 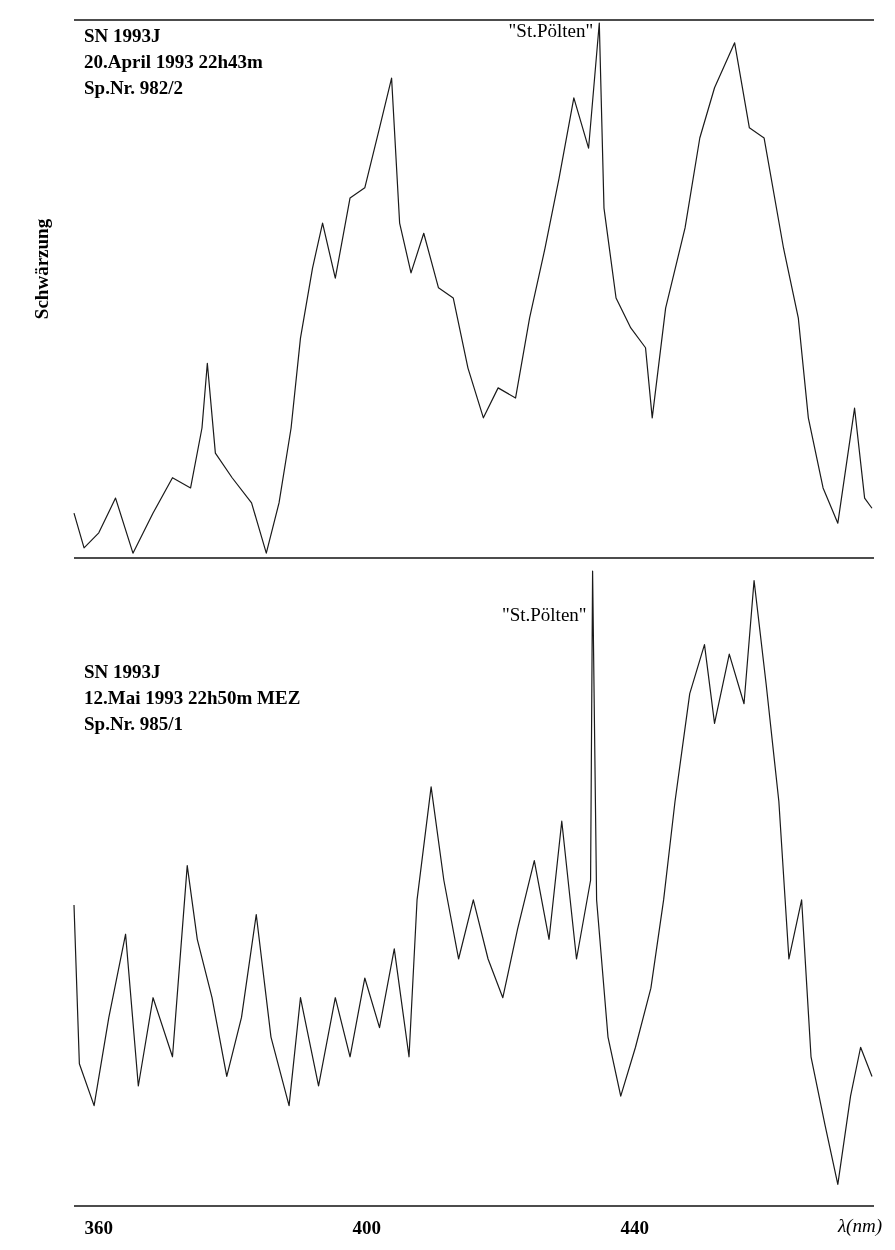 What do you see at coordinates (134, 87) in the screenshot?
I see `annotation: Sp.Nr. 982/2` at bounding box center [134, 87].